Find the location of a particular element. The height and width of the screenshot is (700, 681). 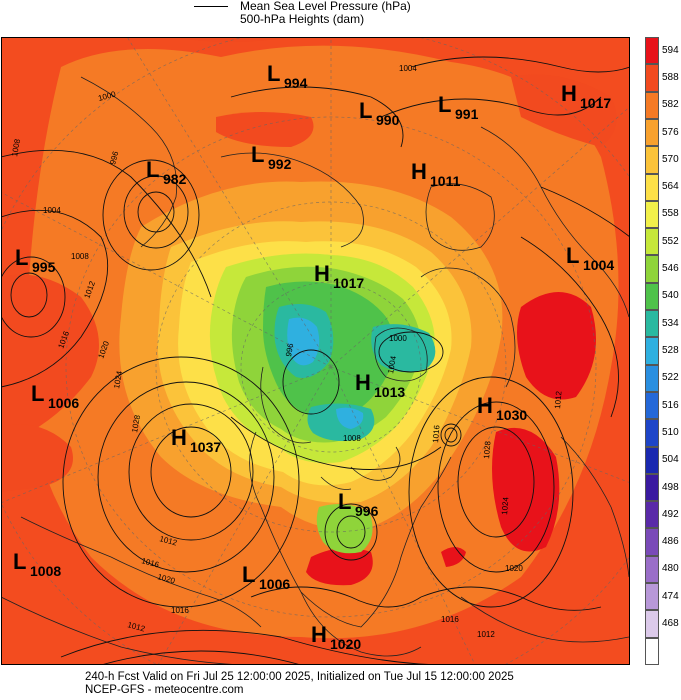

pressure-center: L 996 is located at coordinates (358, 504).